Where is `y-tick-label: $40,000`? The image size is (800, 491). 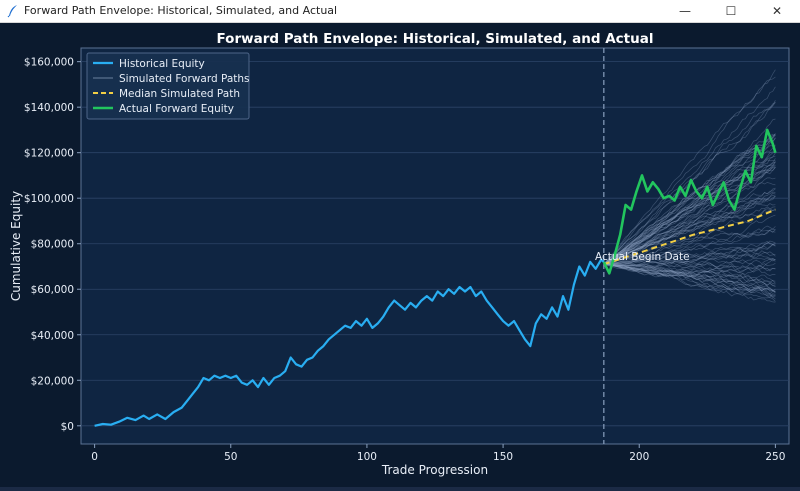 y-tick-label: $40,000 is located at coordinates (52, 336).